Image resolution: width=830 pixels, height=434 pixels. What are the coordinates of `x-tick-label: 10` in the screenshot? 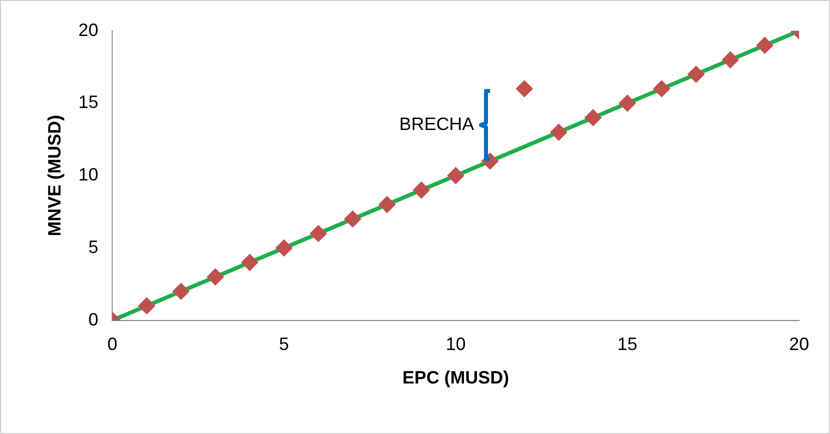 It's located at (456, 344).